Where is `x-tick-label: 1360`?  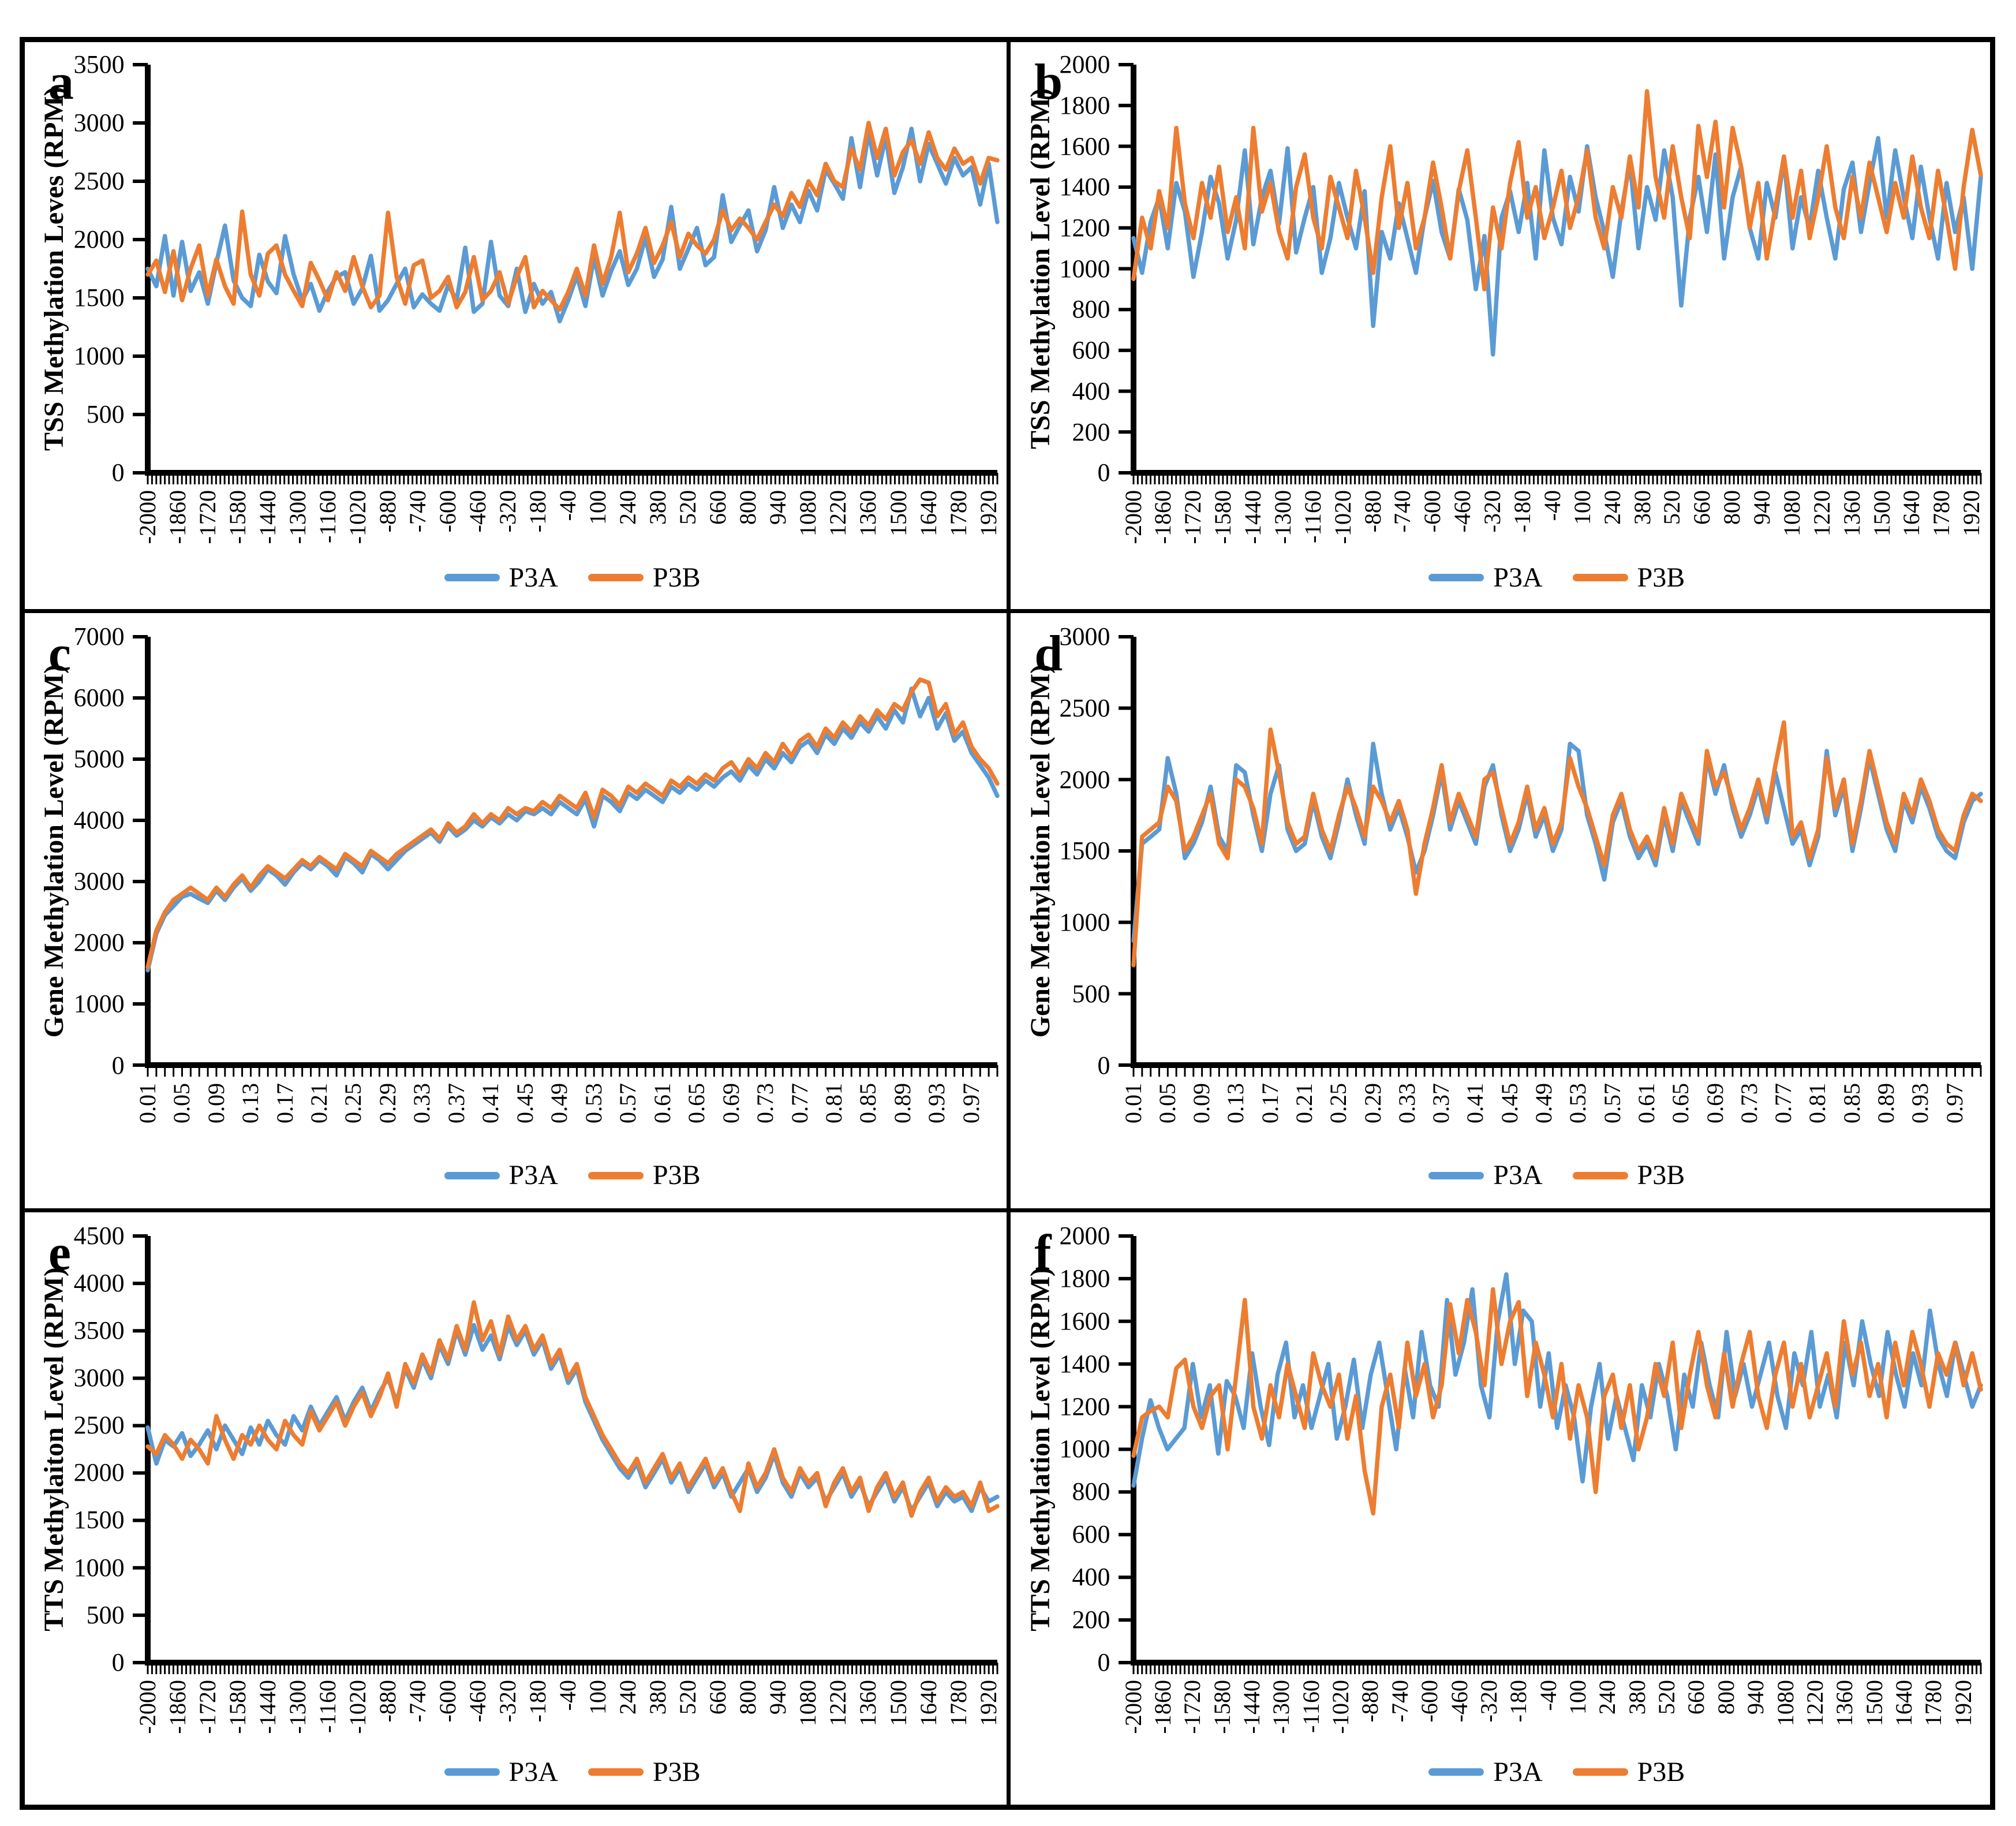
x-tick-label: 1360 is located at coordinates (868, 1703).